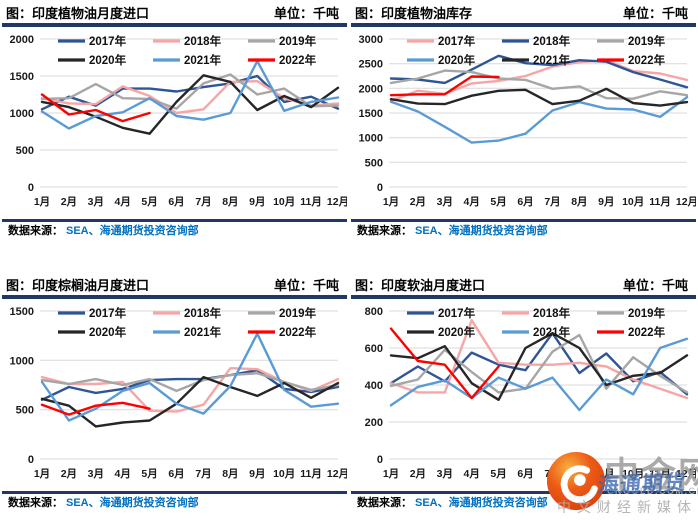 This screenshot has width=698, height=520. I want to click on svg-text: 8月, so click(230, 202).